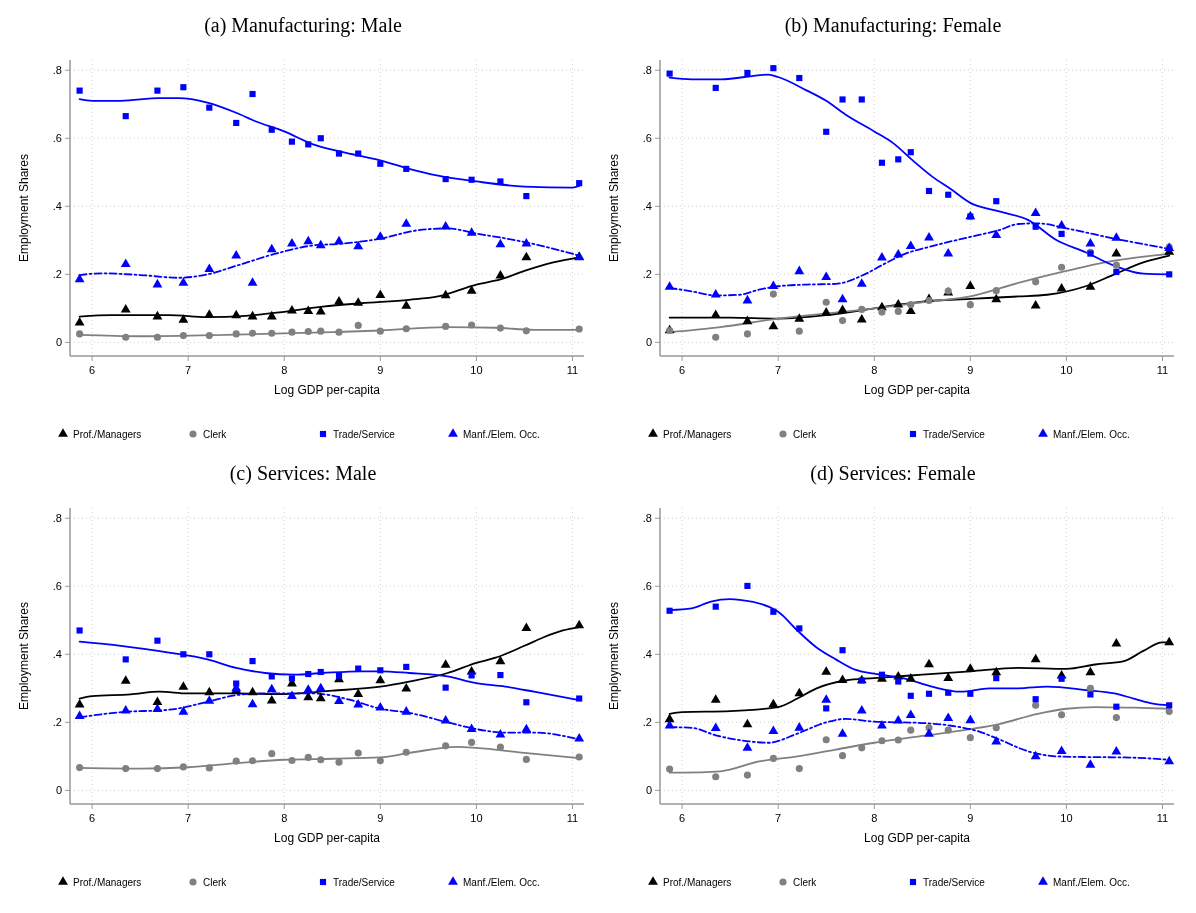  Describe the element at coordinates (303, 473) in the screenshot. I see `chart-title: (c) Services: Male` at that location.